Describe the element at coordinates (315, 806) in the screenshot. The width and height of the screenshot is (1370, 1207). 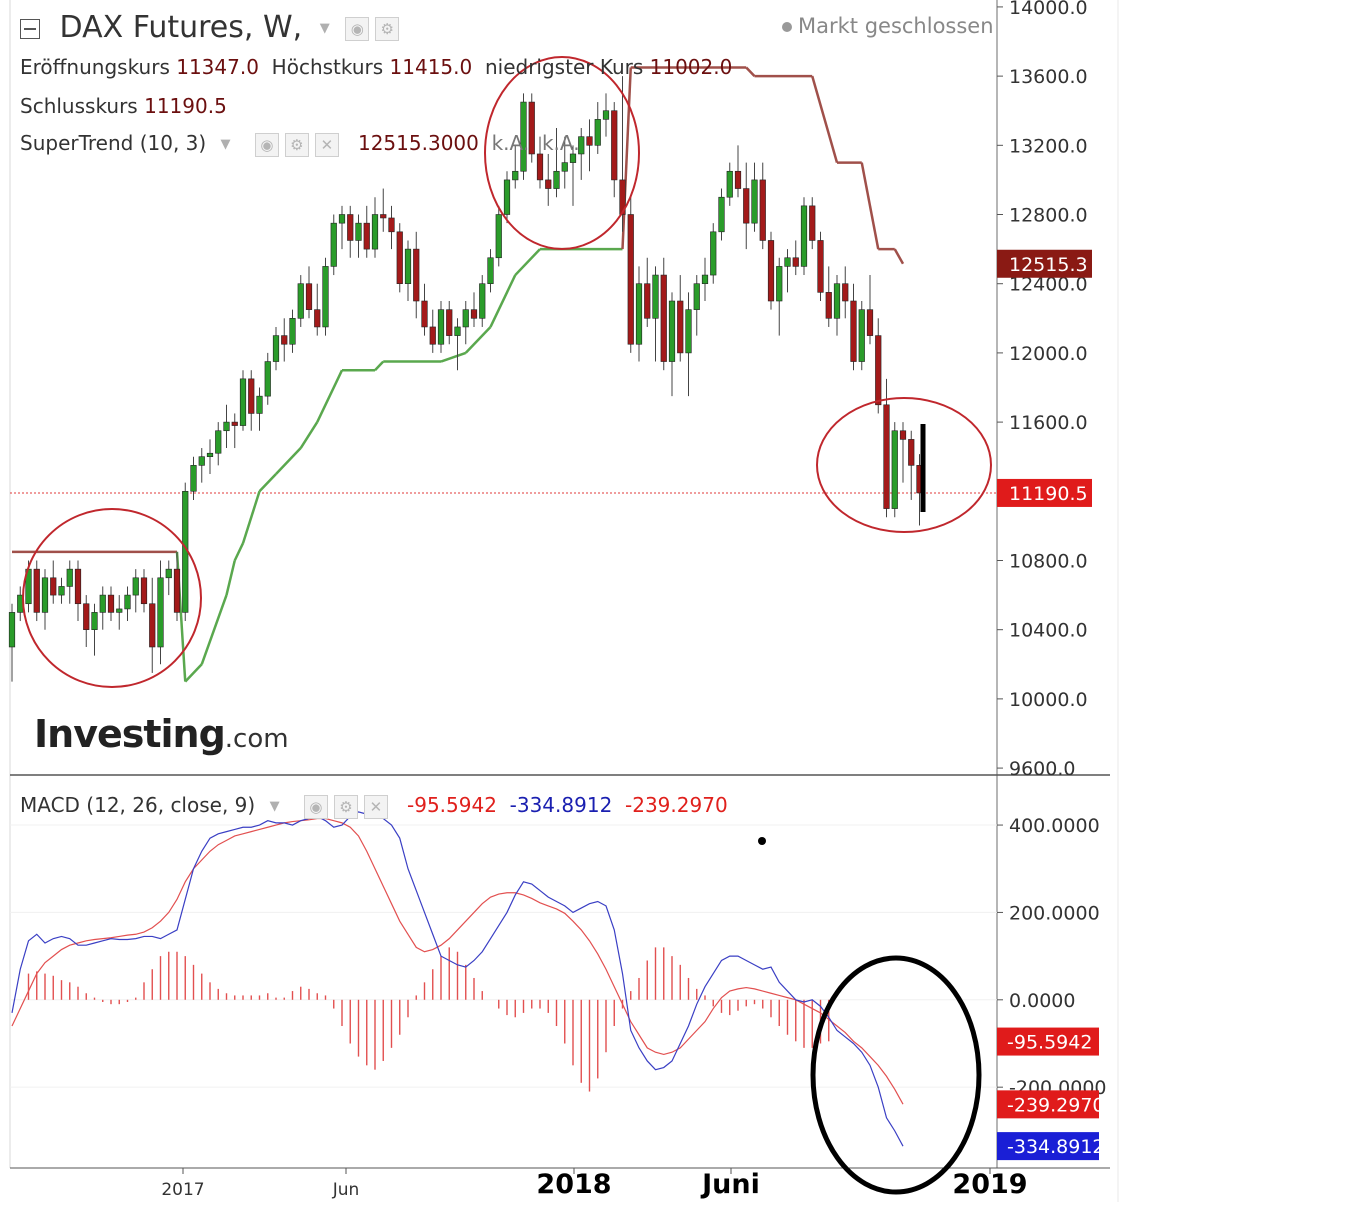
I see `macd-eye-icon: ◉` at that location.